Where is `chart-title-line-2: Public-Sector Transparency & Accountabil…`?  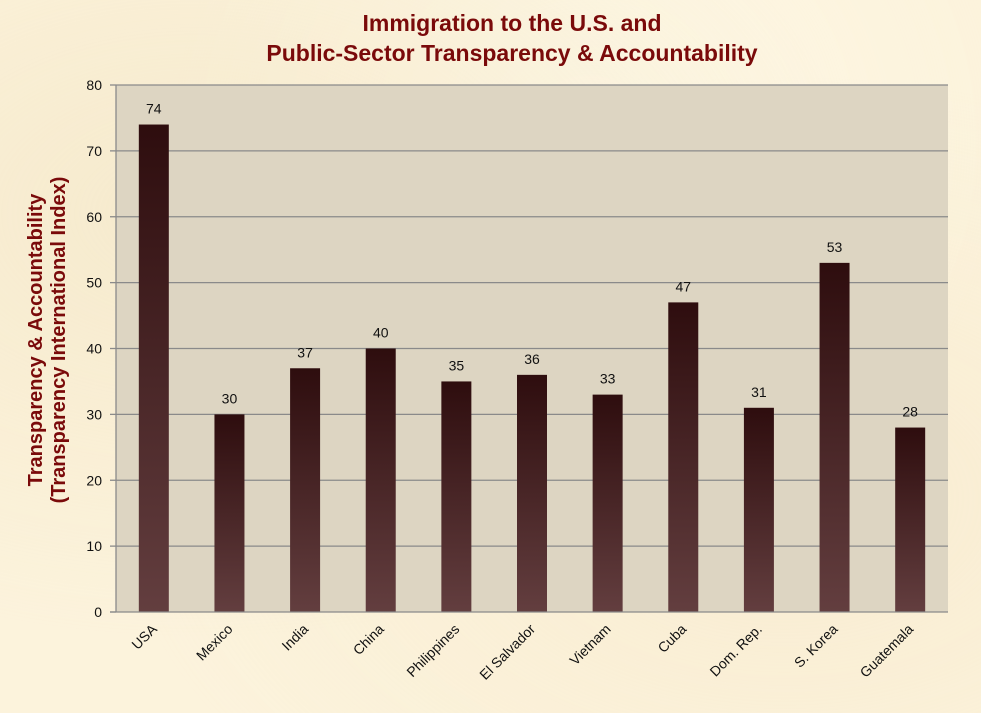 chart-title-line-2: Public-Sector Transparency & Accountabil… is located at coordinates (512, 53).